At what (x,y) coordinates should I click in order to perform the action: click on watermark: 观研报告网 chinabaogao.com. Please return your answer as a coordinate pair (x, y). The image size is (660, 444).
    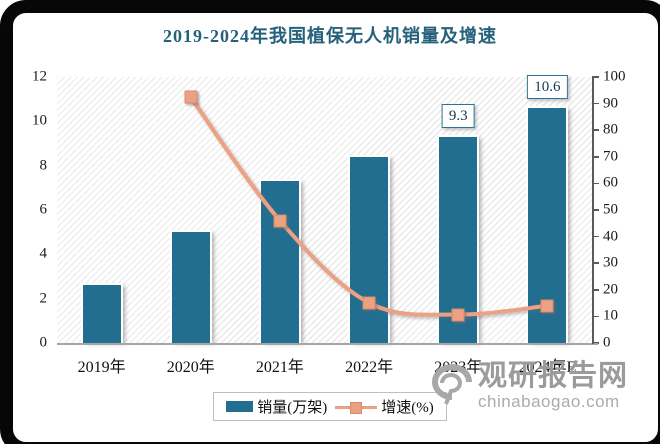
    Looking at the image, I should click on (528, 386).